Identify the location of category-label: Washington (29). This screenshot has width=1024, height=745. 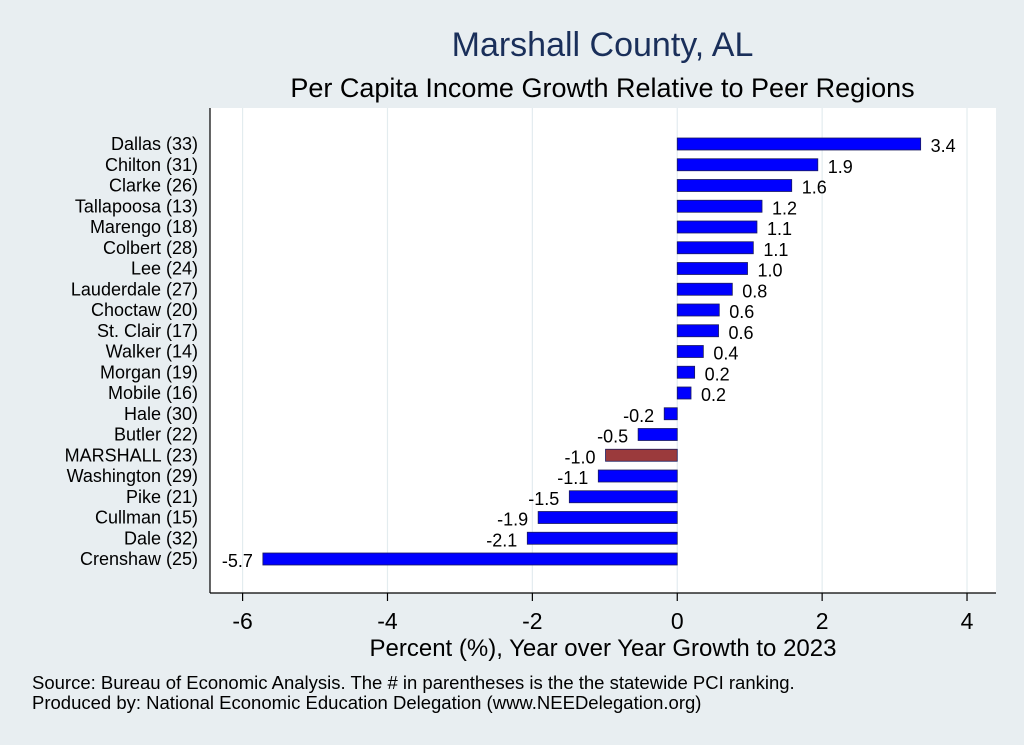
(132, 476).